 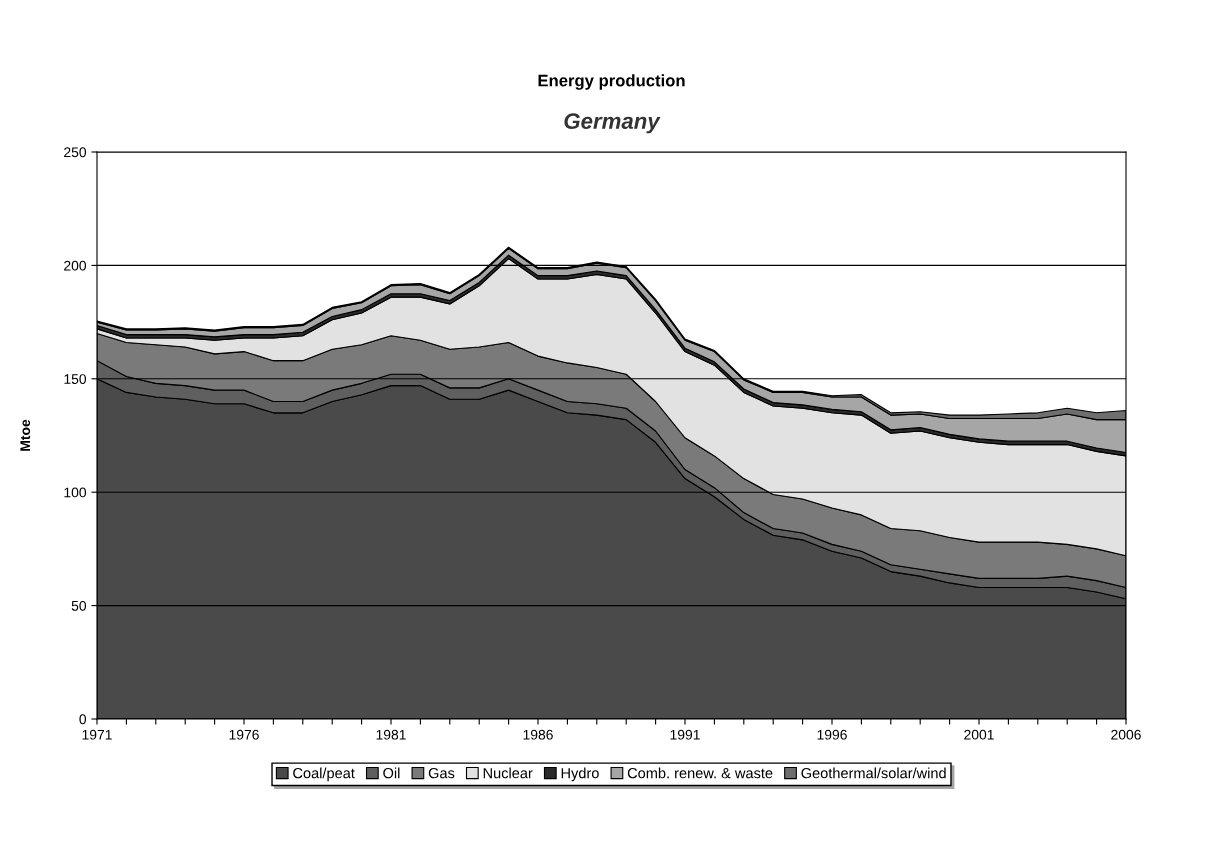 What do you see at coordinates (441, 773) in the screenshot?
I see `legend-label: Gas` at bounding box center [441, 773].